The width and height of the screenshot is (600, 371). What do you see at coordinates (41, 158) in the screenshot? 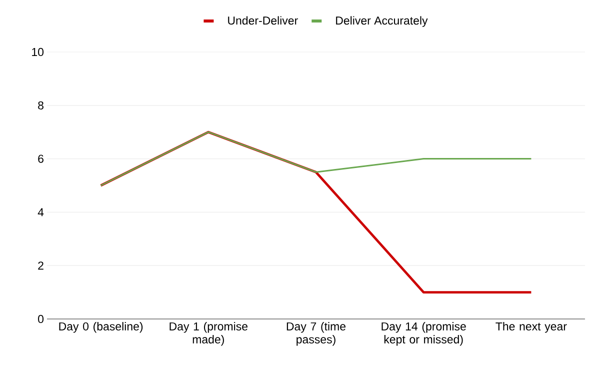
I see `y-tick-label: 6` at bounding box center [41, 158].